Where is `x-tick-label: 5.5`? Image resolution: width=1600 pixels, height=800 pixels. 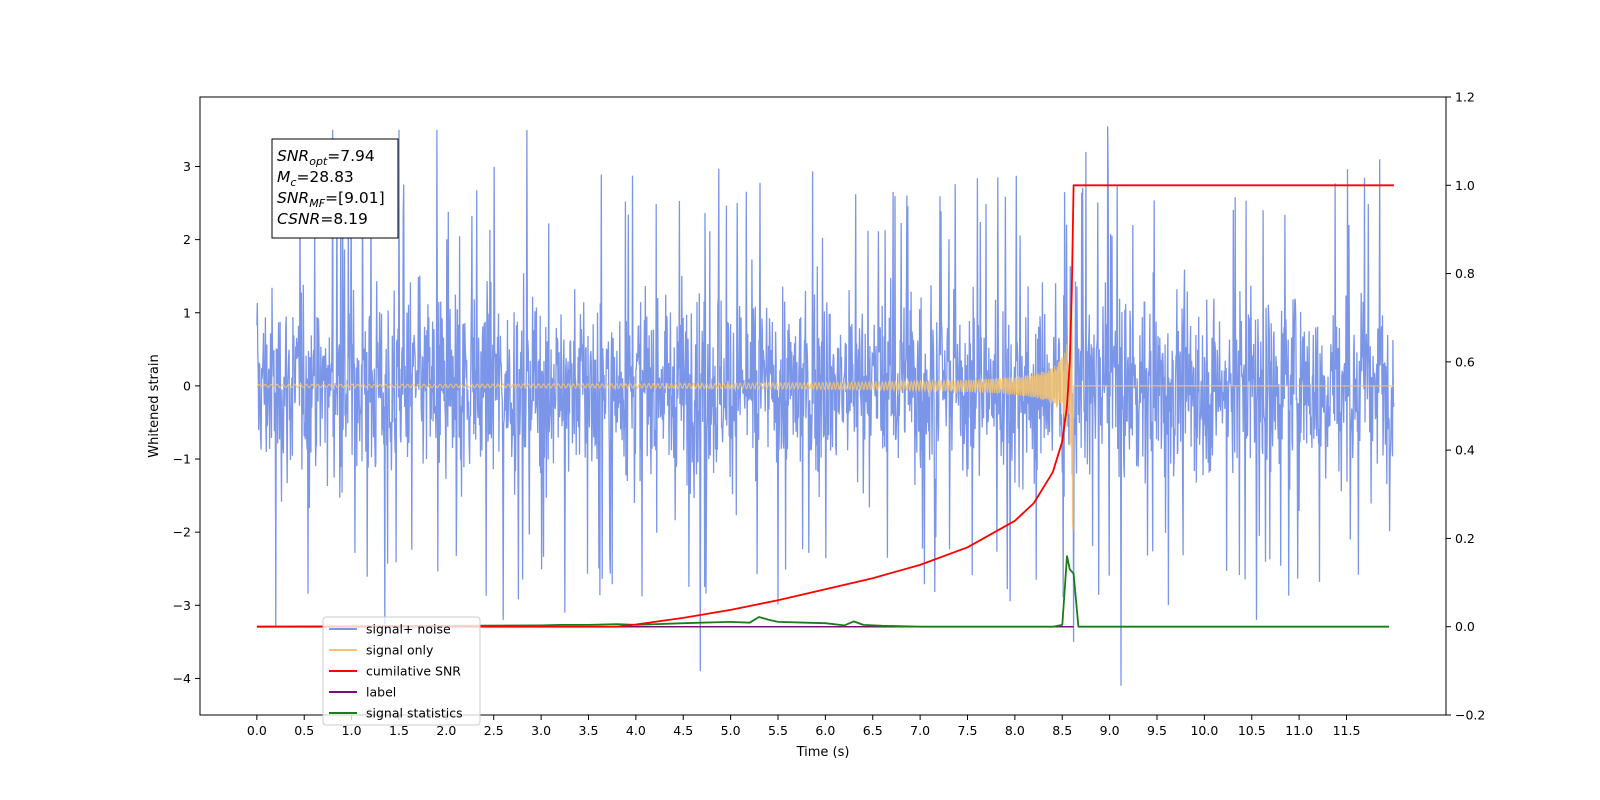 x-tick-label: 5.5 is located at coordinates (778, 730).